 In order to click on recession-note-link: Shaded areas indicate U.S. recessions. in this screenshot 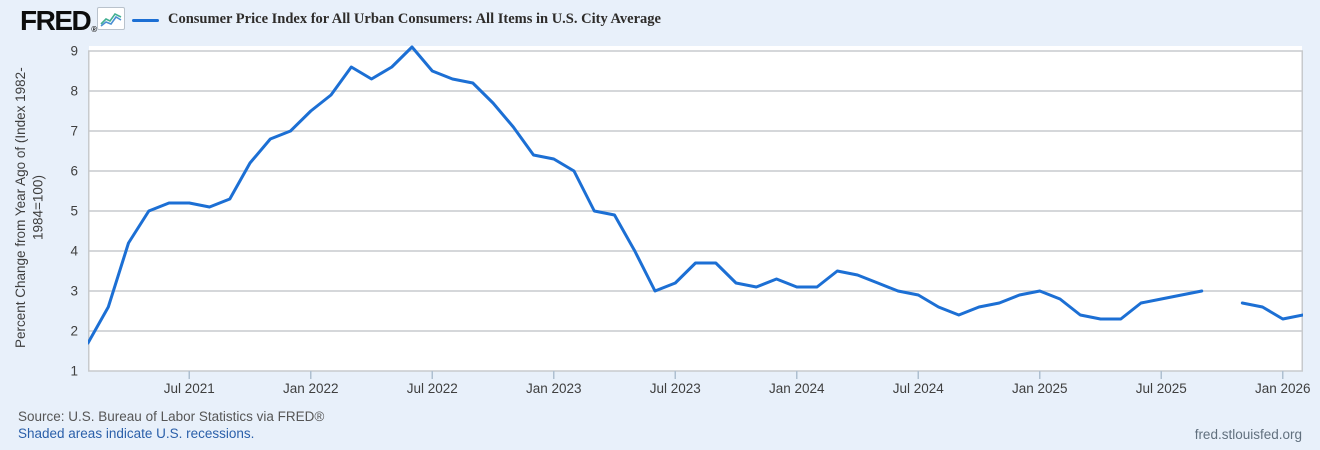, I will do `click(136, 433)`.